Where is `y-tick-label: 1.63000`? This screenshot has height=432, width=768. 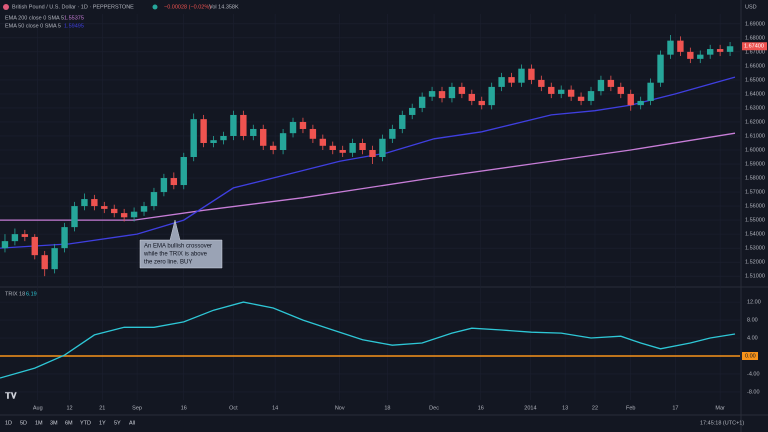
y-tick-label: 1.63000 is located at coordinates (755, 108).